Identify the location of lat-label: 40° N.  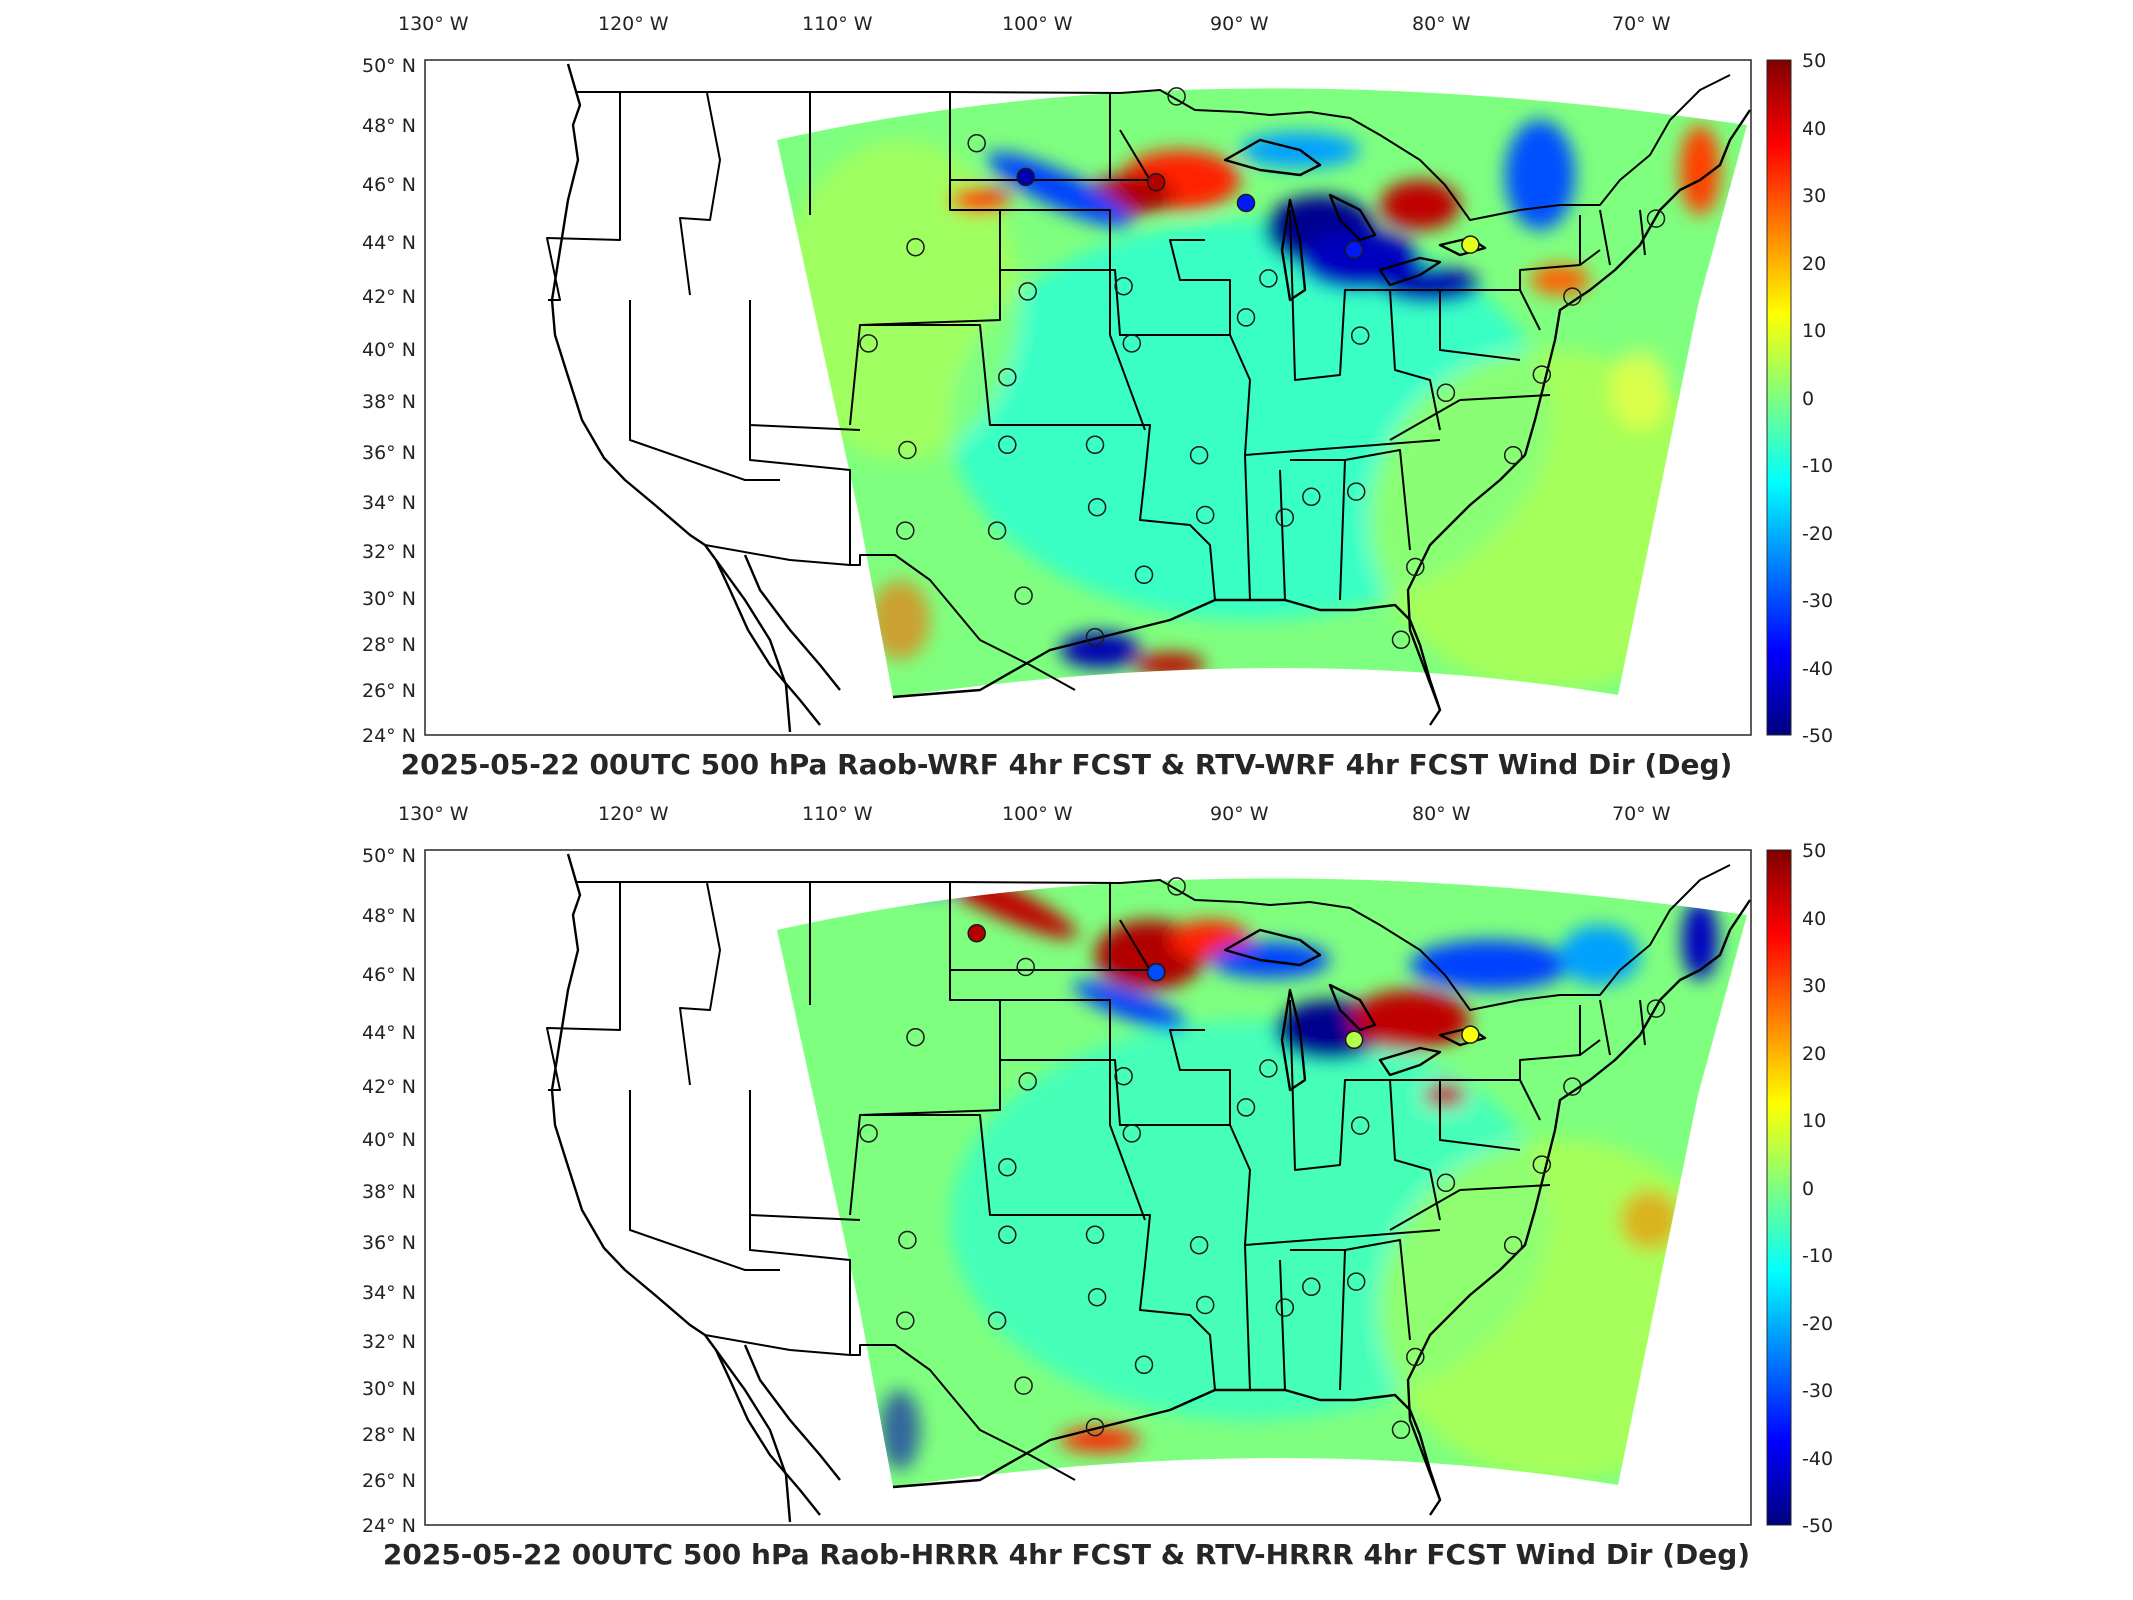
(389, 350).